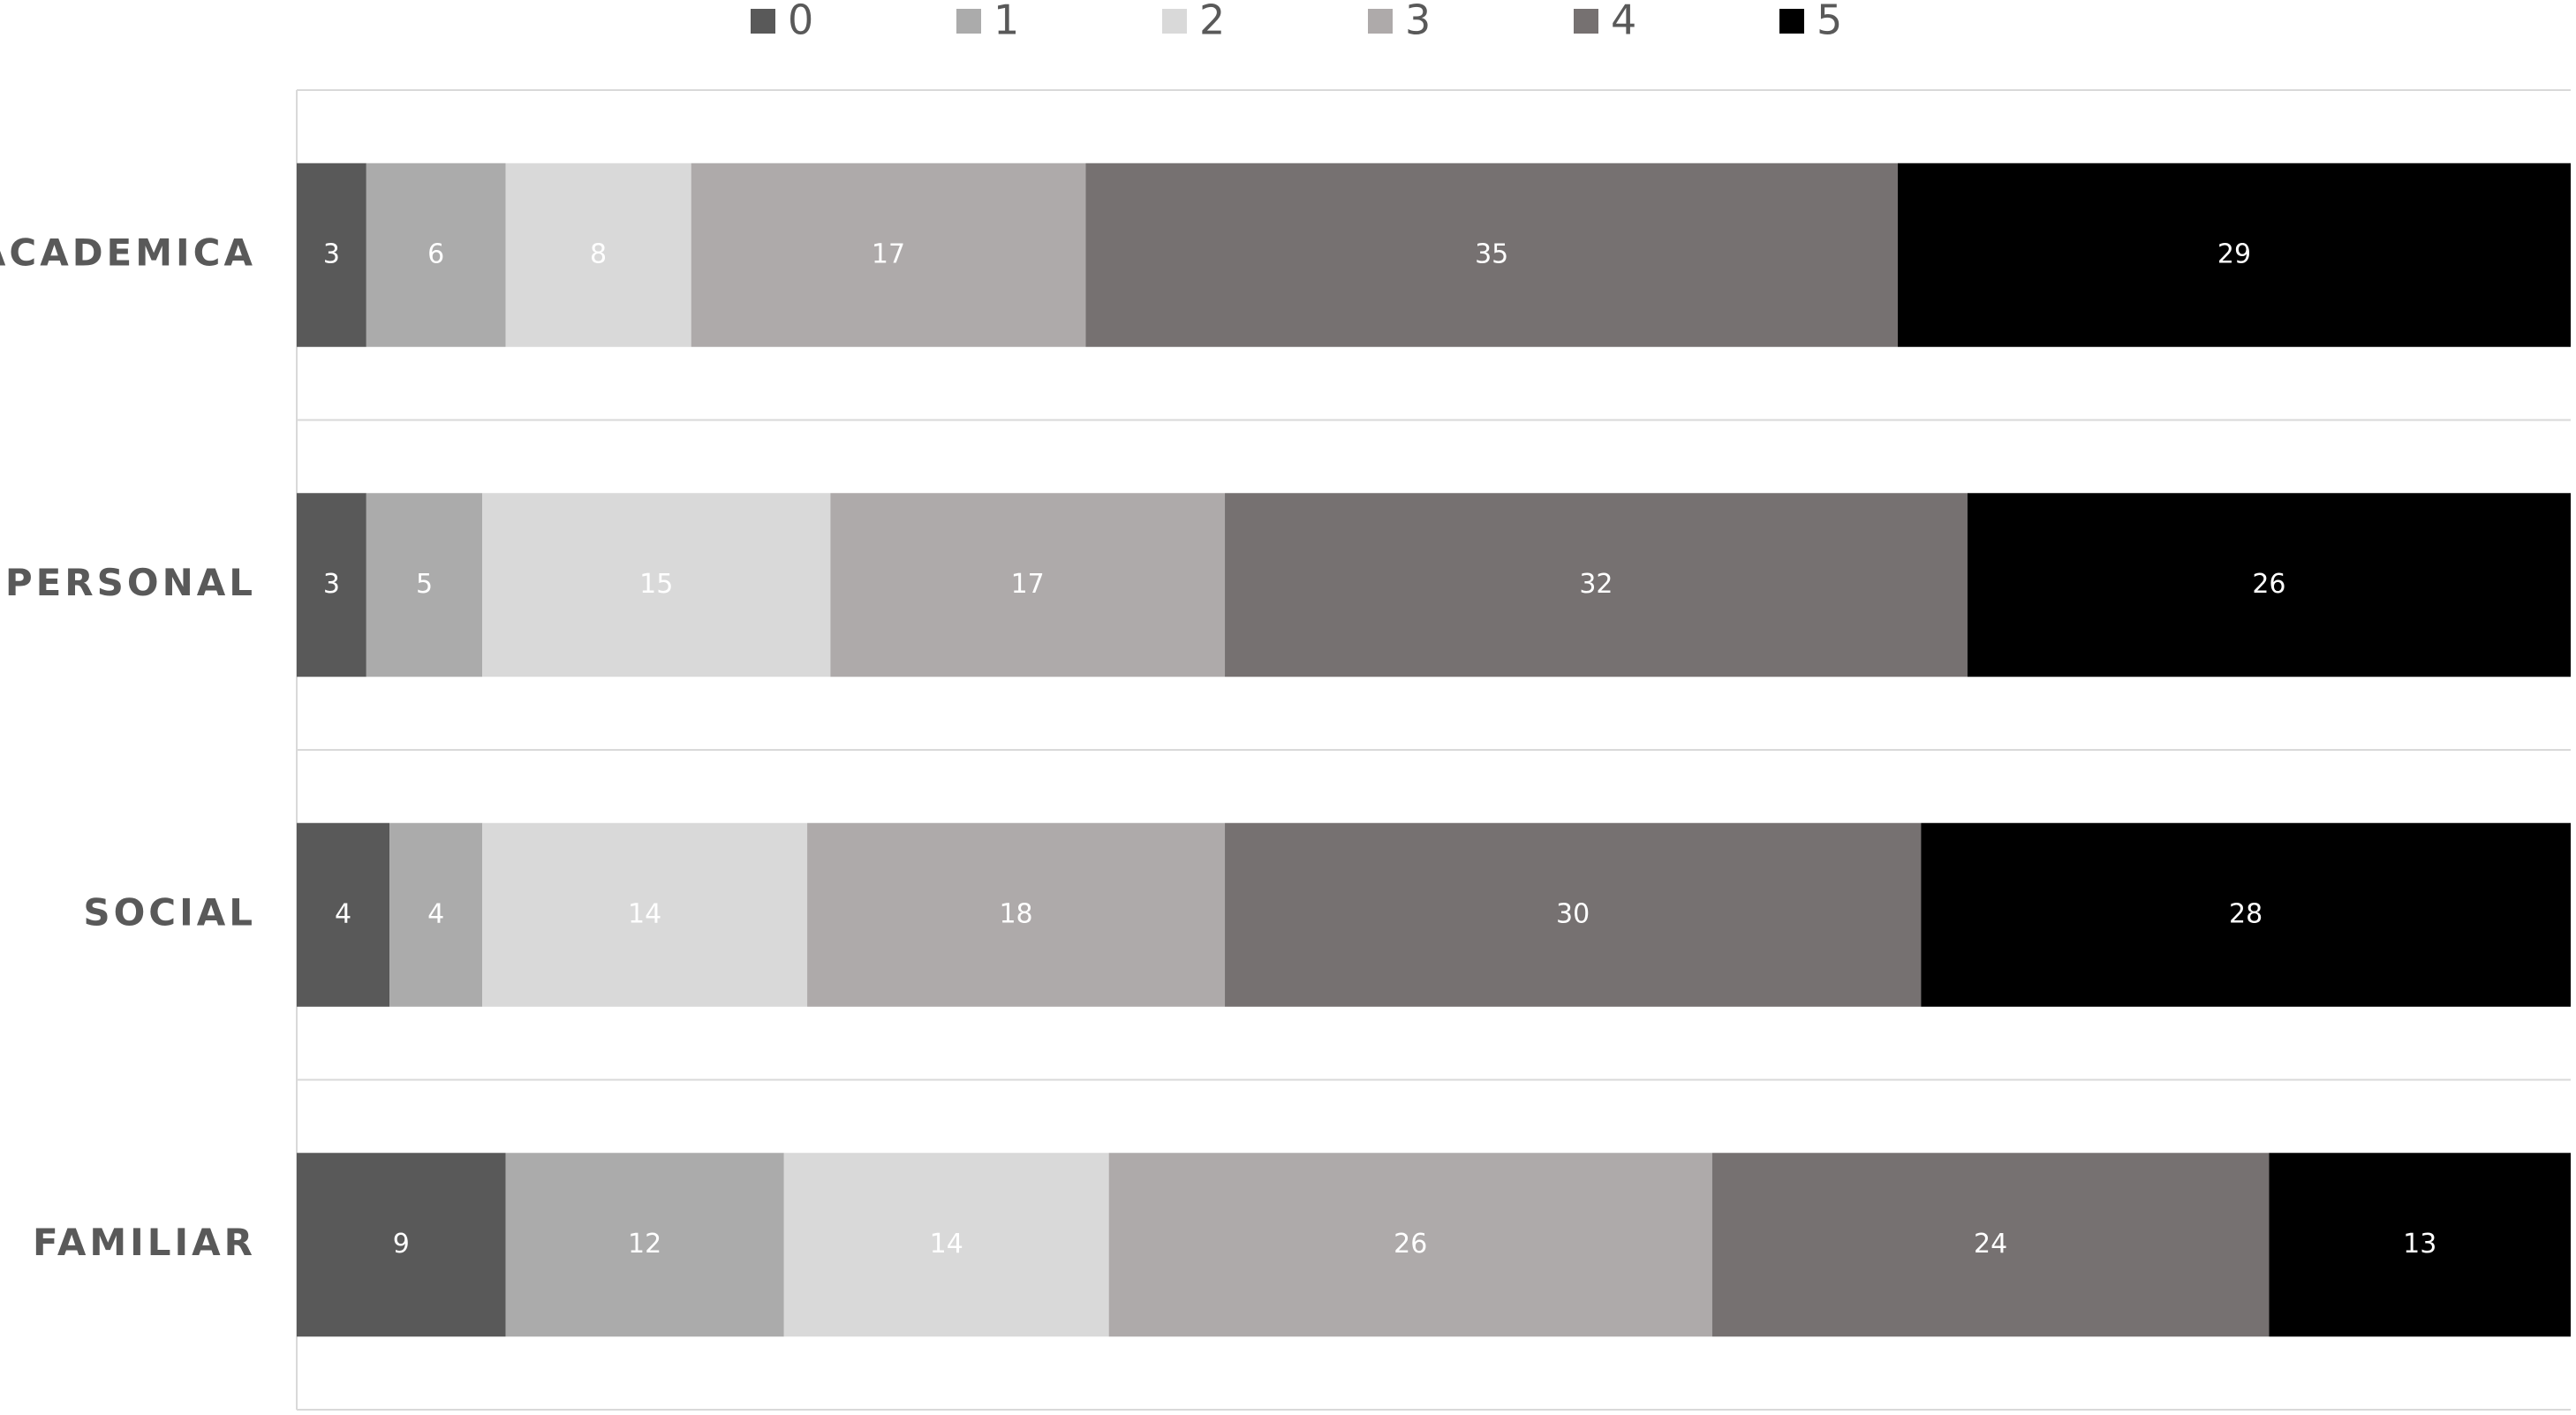 This screenshot has height=1415, width=2576. I want to click on category-label: PERSONAL, so click(131, 582).